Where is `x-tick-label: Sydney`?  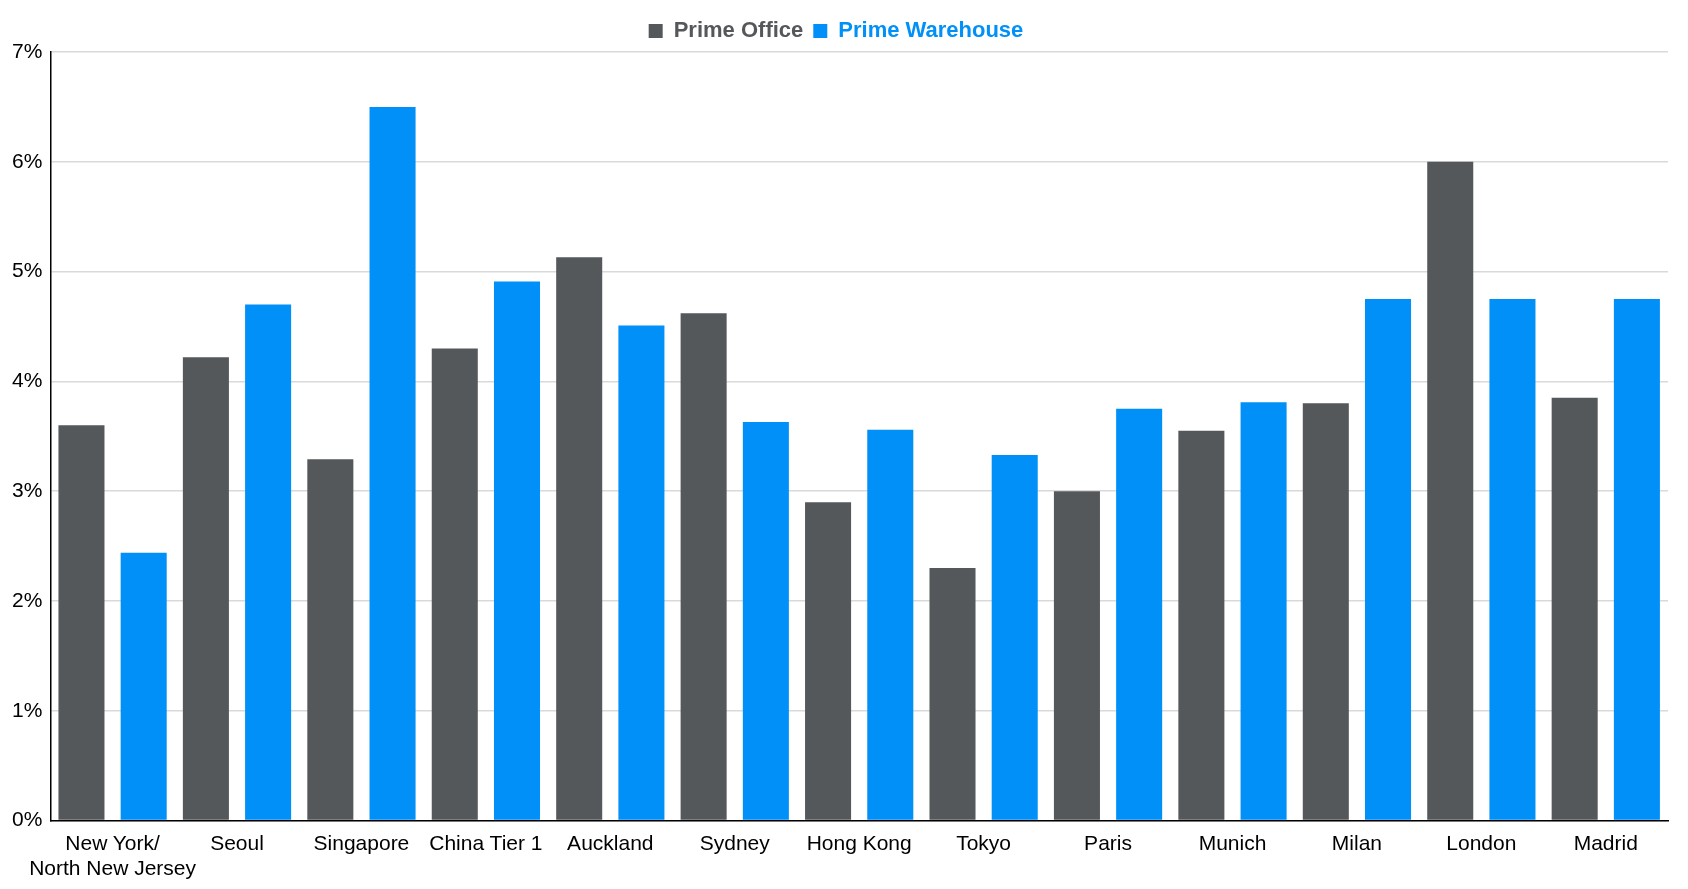
x-tick-label: Sydney is located at coordinates (735, 842).